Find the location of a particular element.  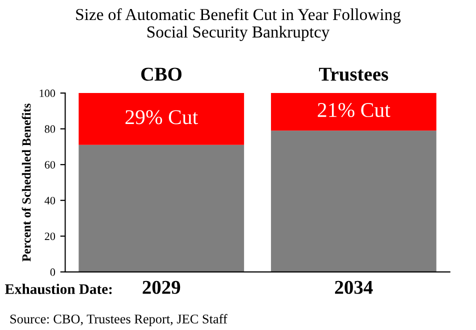

annotation: Trustees is located at coordinates (353, 74).